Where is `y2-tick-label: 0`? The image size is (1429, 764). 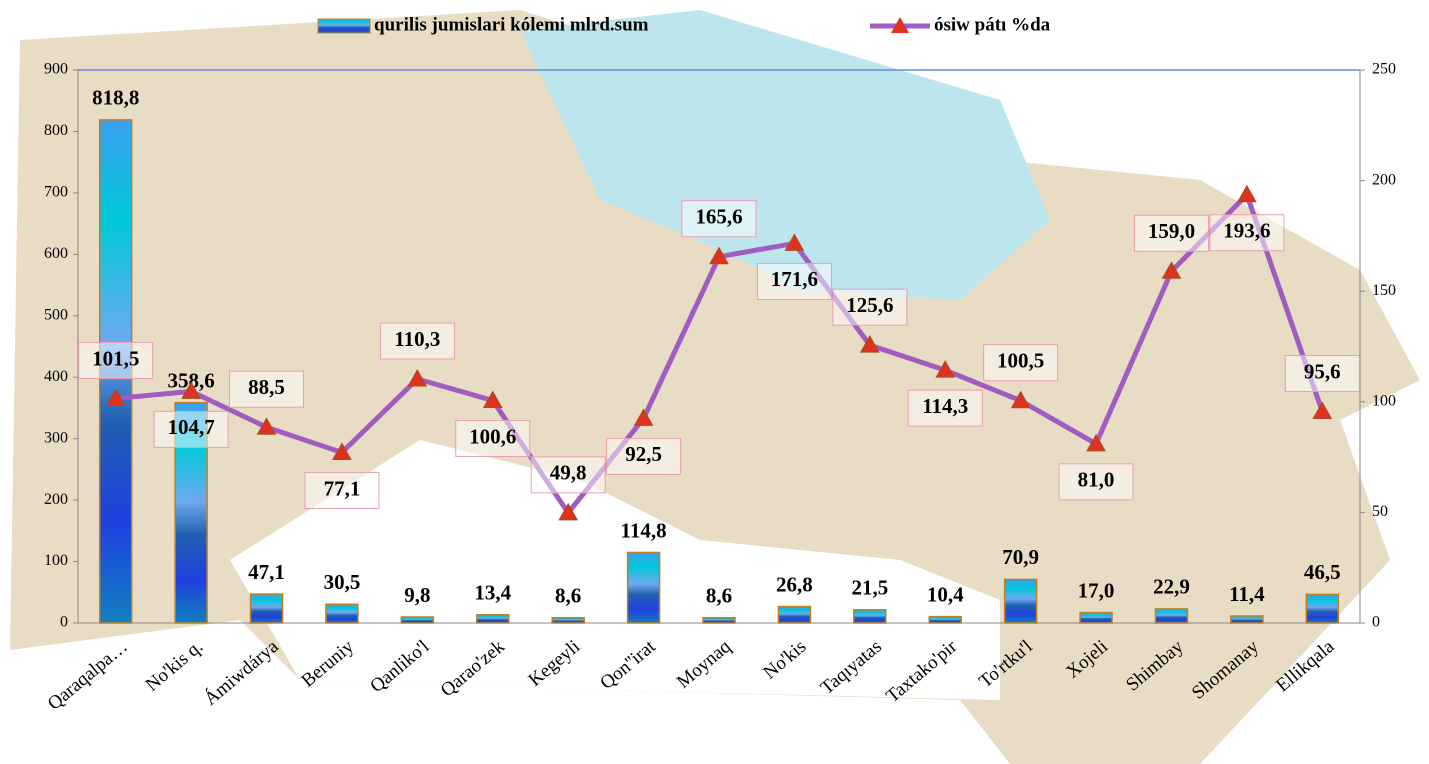 y2-tick-label: 0 is located at coordinates (1376, 622).